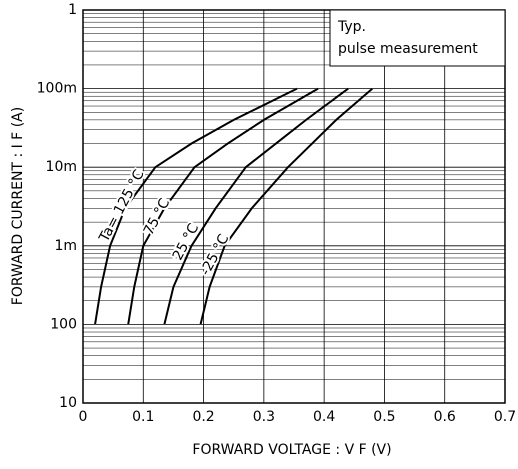 The height and width of the screenshot is (469, 518). I want to click on x-tick-label: 0.5, so click(384, 417).